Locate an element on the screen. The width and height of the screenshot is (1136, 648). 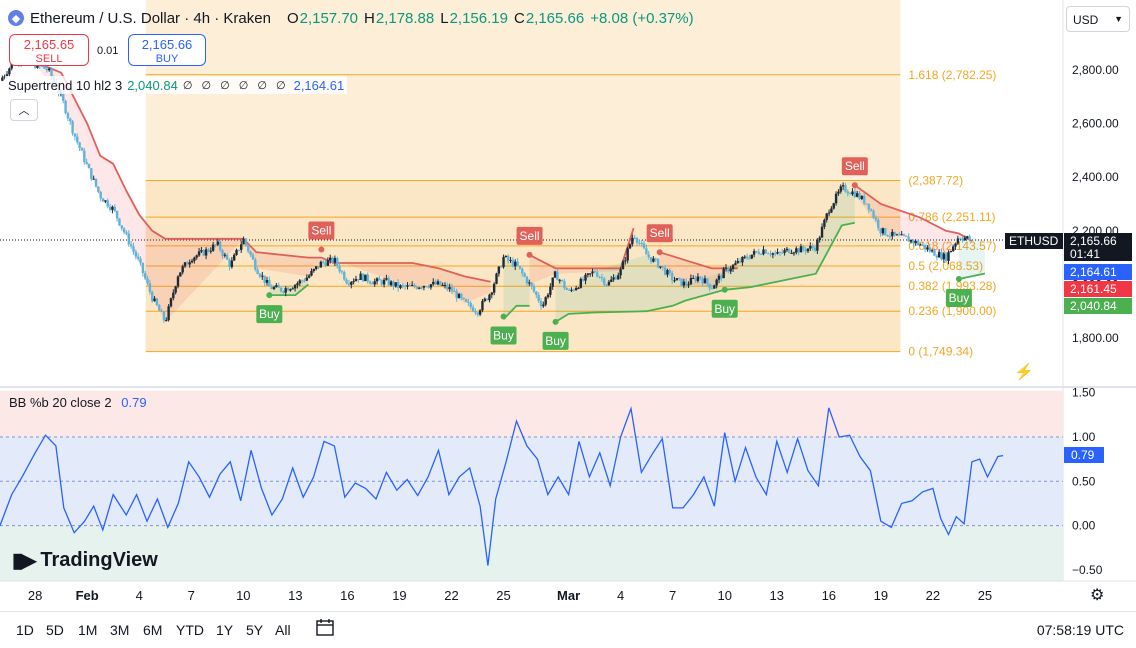
price-tag is located at coordinates (1098, 272).